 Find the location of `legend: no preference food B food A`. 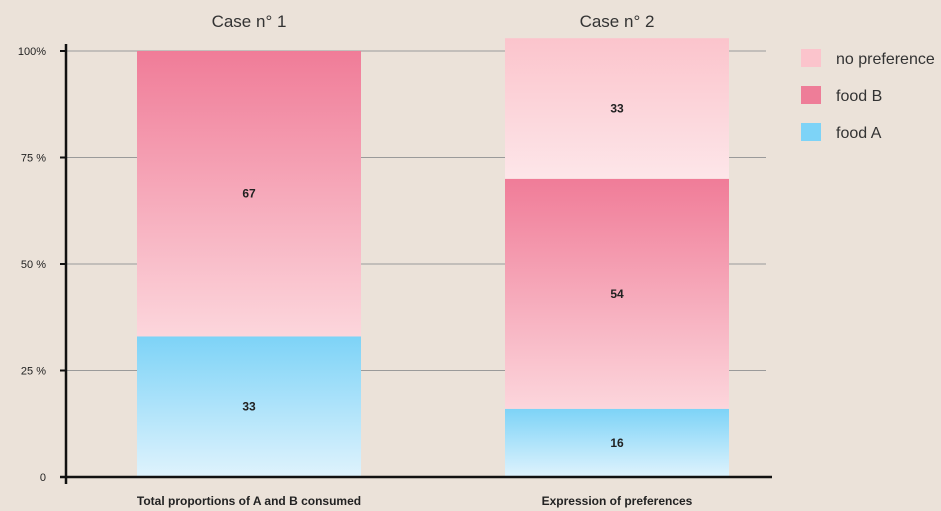

legend: no preference food B food A is located at coordinates (868, 95).